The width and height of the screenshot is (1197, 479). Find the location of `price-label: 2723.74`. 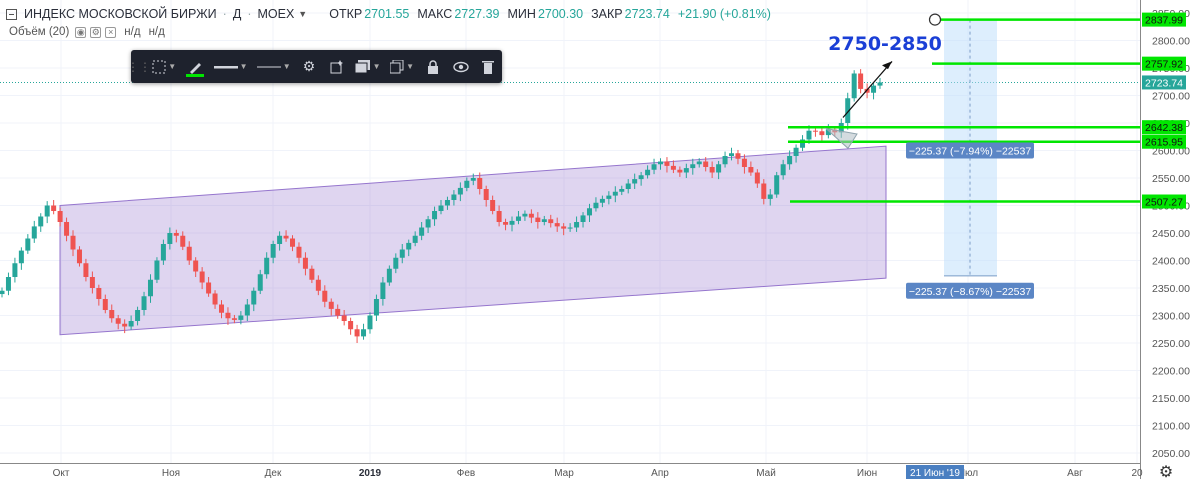

price-label: 2723.74 is located at coordinates (1164, 83).